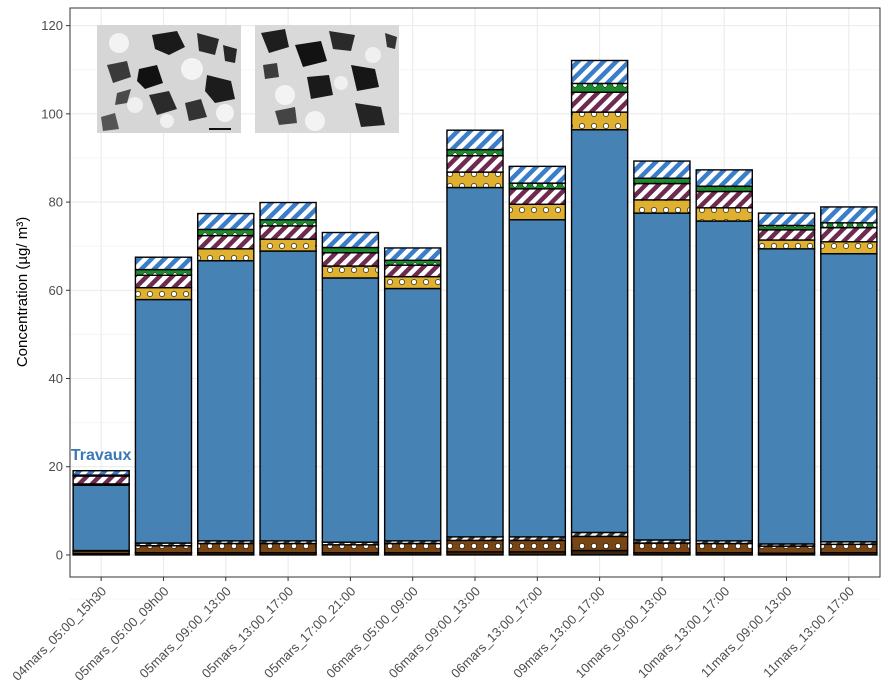  I want to click on y-axis: 0 20 40 60 80 100 120, so click(55, 290).